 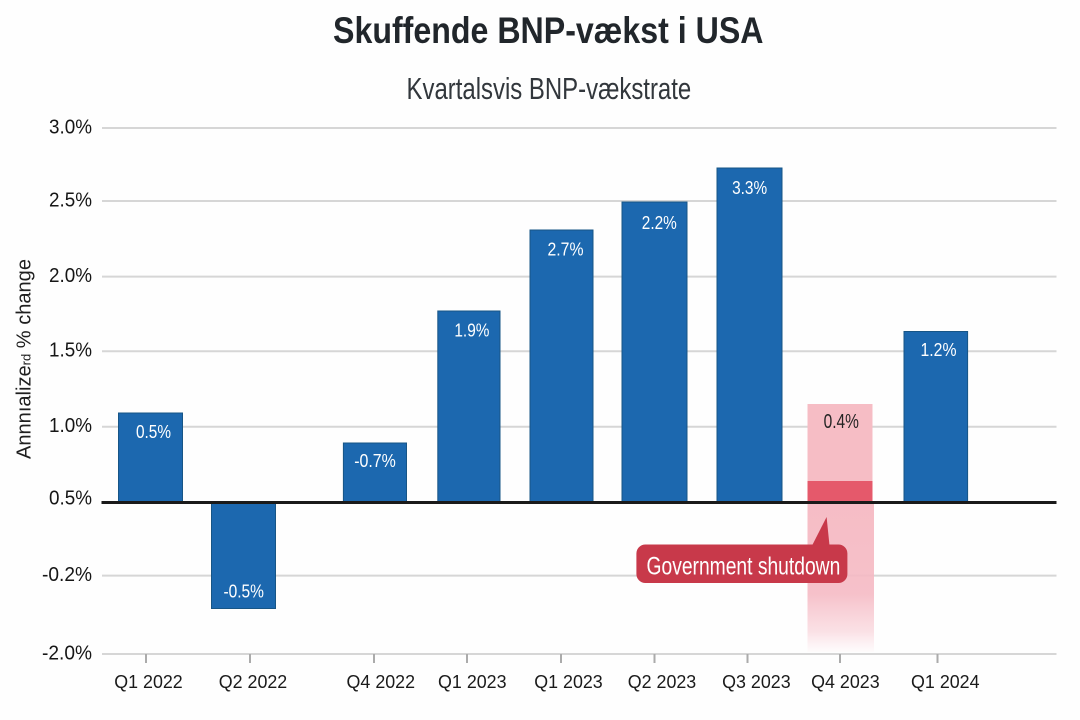 I want to click on svg-text: Q4 2023, so click(x=845, y=681).